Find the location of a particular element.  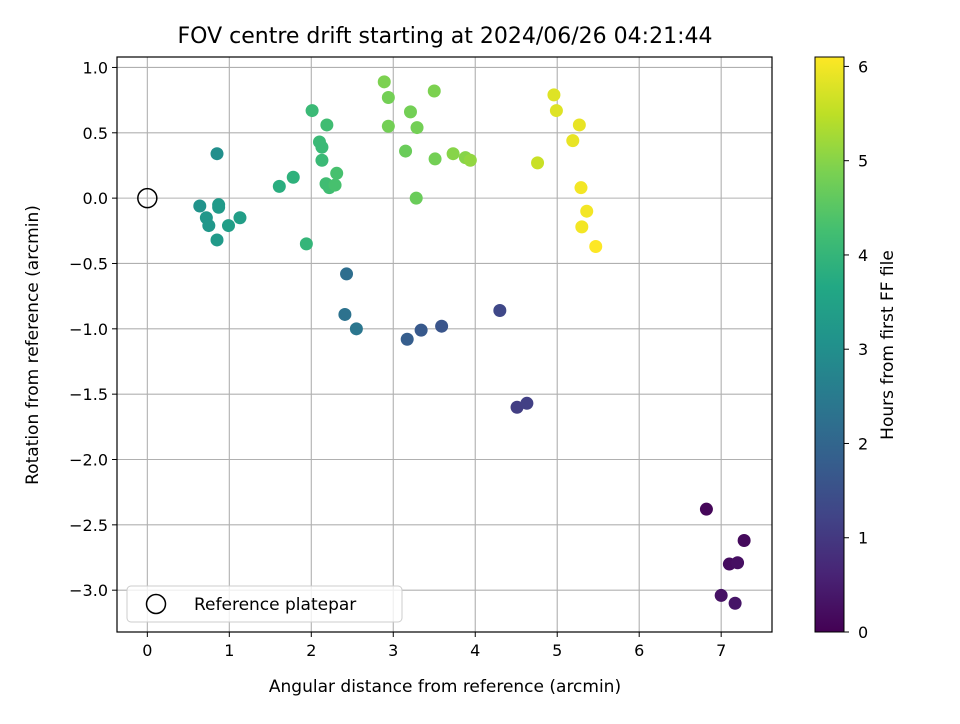

y-tick-label: −1.5 is located at coordinates (88, 394).